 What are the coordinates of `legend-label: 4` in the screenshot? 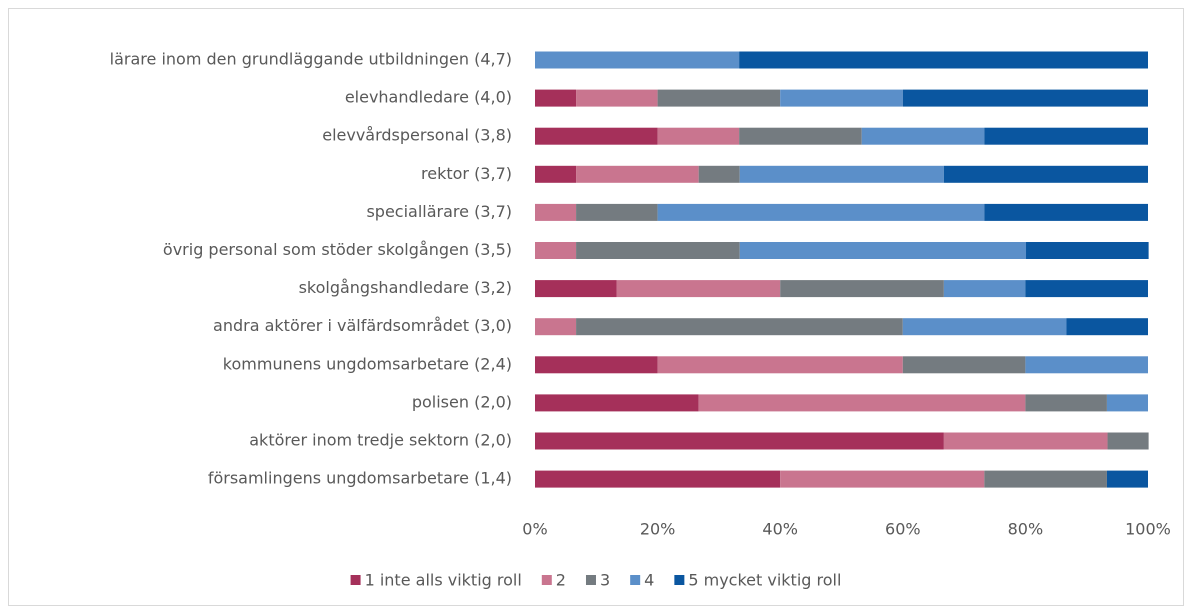 It's located at (649, 580).